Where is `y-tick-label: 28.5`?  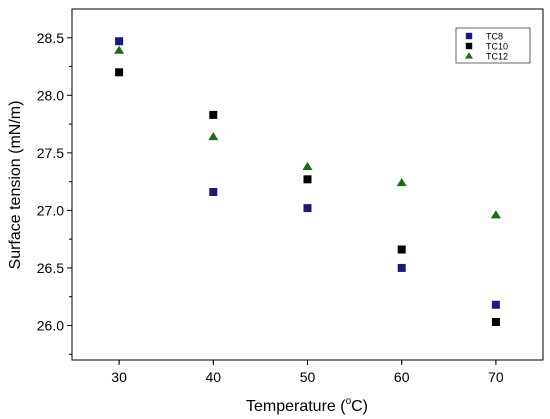 y-tick-label: 28.5 is located at coordinates (50, 38).